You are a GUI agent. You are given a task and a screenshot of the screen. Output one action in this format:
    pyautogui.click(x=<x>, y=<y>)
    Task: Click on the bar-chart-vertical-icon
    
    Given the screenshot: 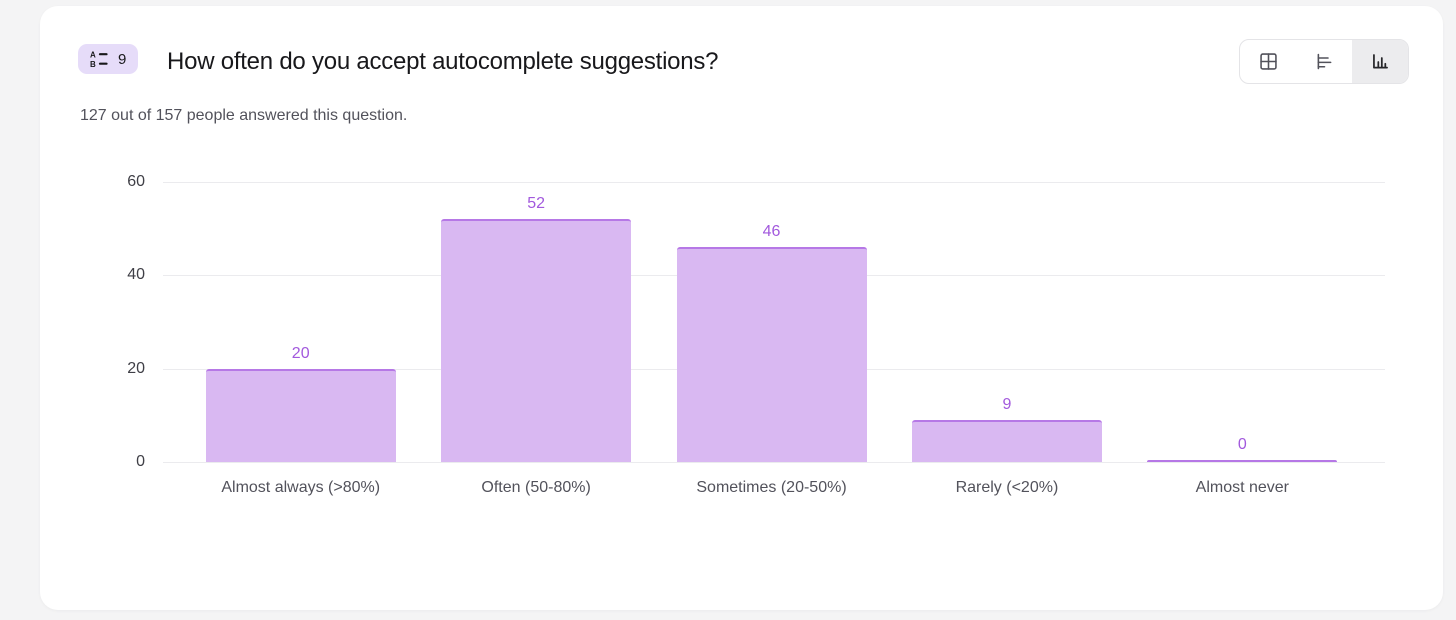 What is the action you would take?
    pyautogui.click(x=1380, y=61)
    